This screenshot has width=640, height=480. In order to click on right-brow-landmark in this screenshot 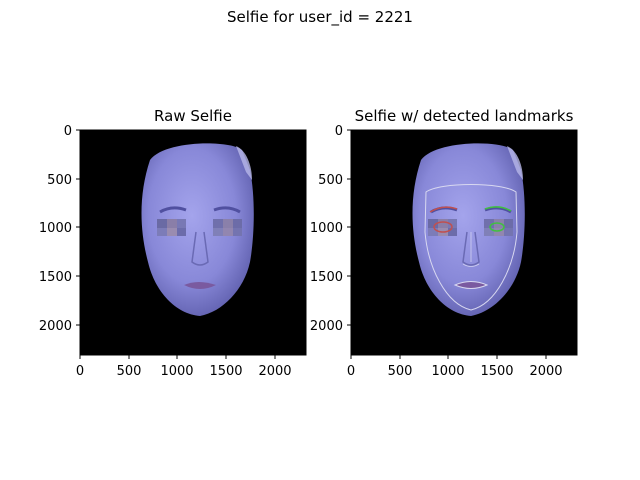, I will do `click(498, 209)`.